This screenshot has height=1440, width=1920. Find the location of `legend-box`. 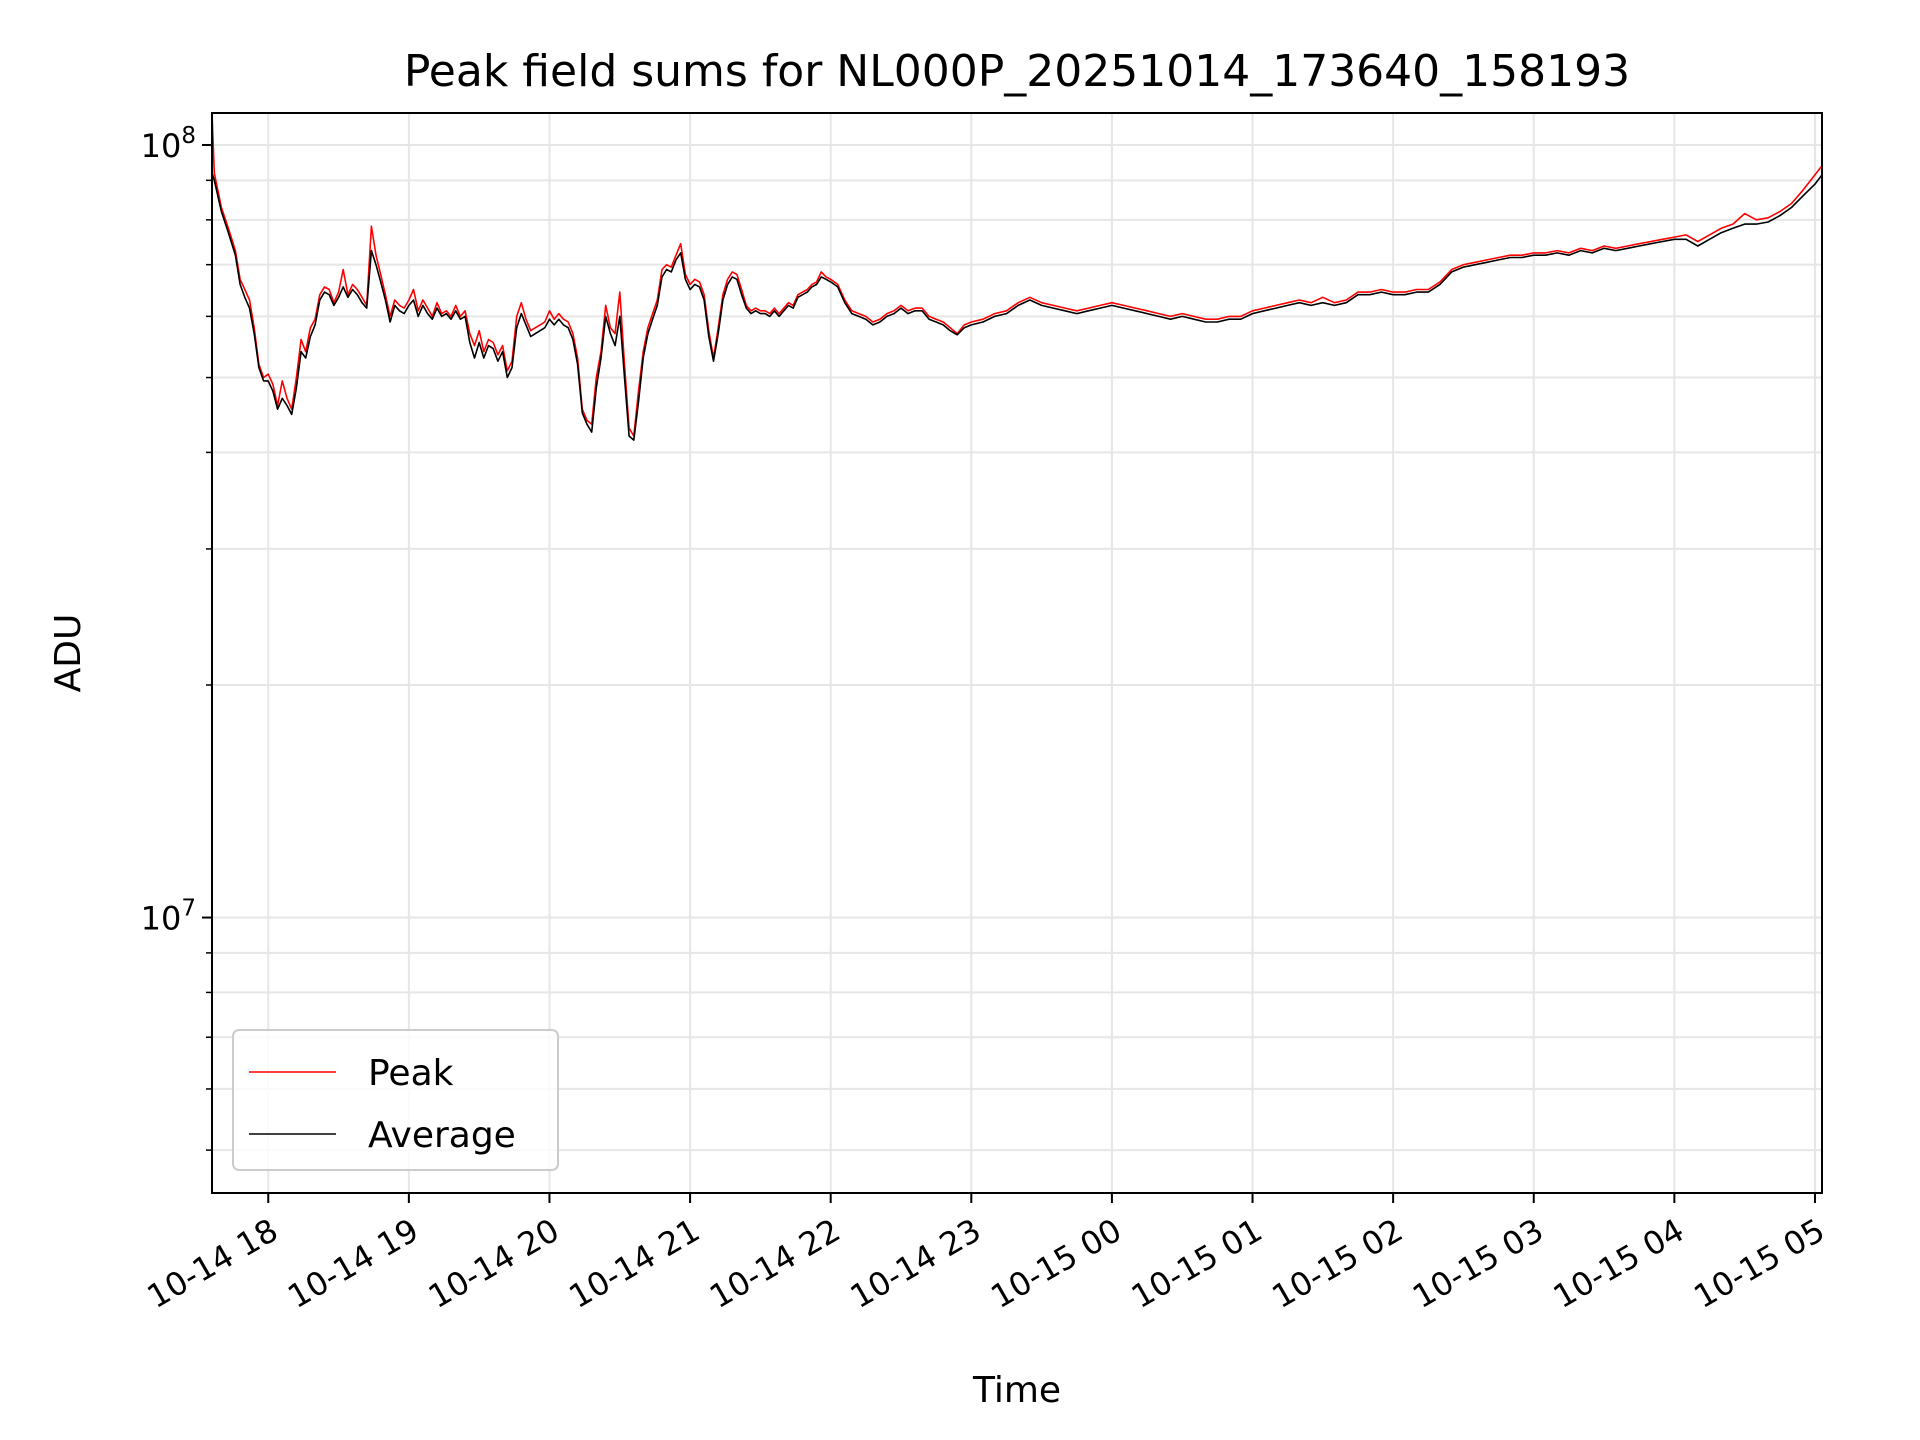

legend-box is located at coordinates (395, 1100).